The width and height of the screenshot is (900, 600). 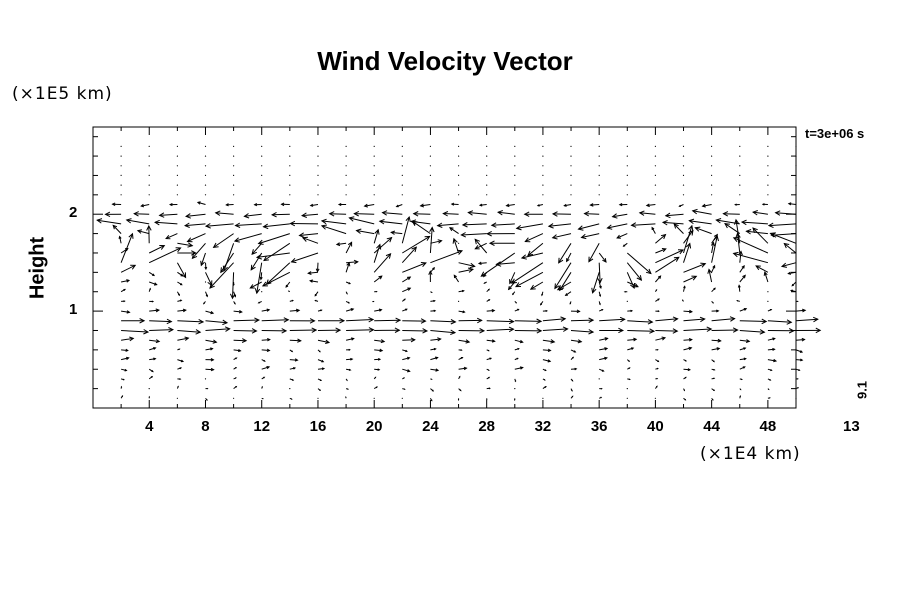 What do you see at coordinates (430, 426) in the screenshot?
I see `x-tick-label: 24` at bounding box center [430, 426].